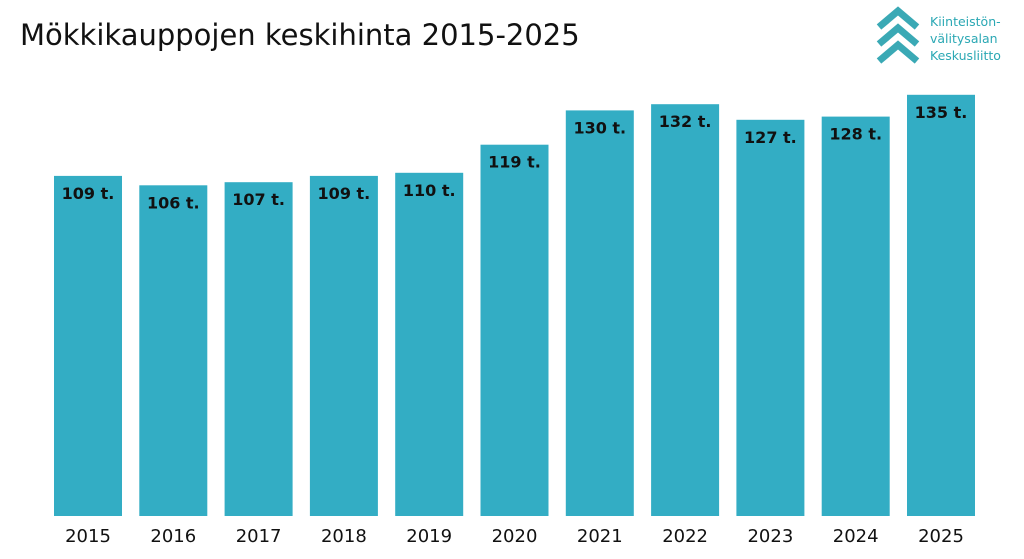 The width and height of the screenshot is (1024, 559). What do you see at coordinates (965, 21) in the screenshot?
I see `logo-text-line: Kiinteistön-` at bounding box center [965, 21].